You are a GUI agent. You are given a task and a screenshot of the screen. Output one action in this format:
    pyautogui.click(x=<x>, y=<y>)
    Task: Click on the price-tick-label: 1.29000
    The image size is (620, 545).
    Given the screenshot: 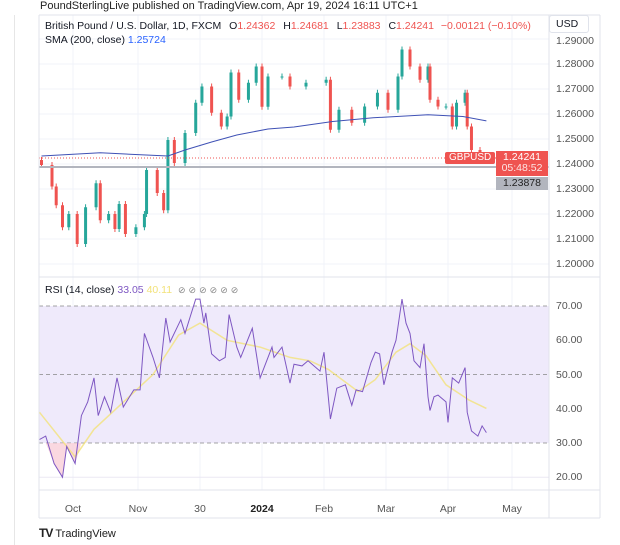 What is the action you would take?
    pyautogui.click(x=575, y=41)
    